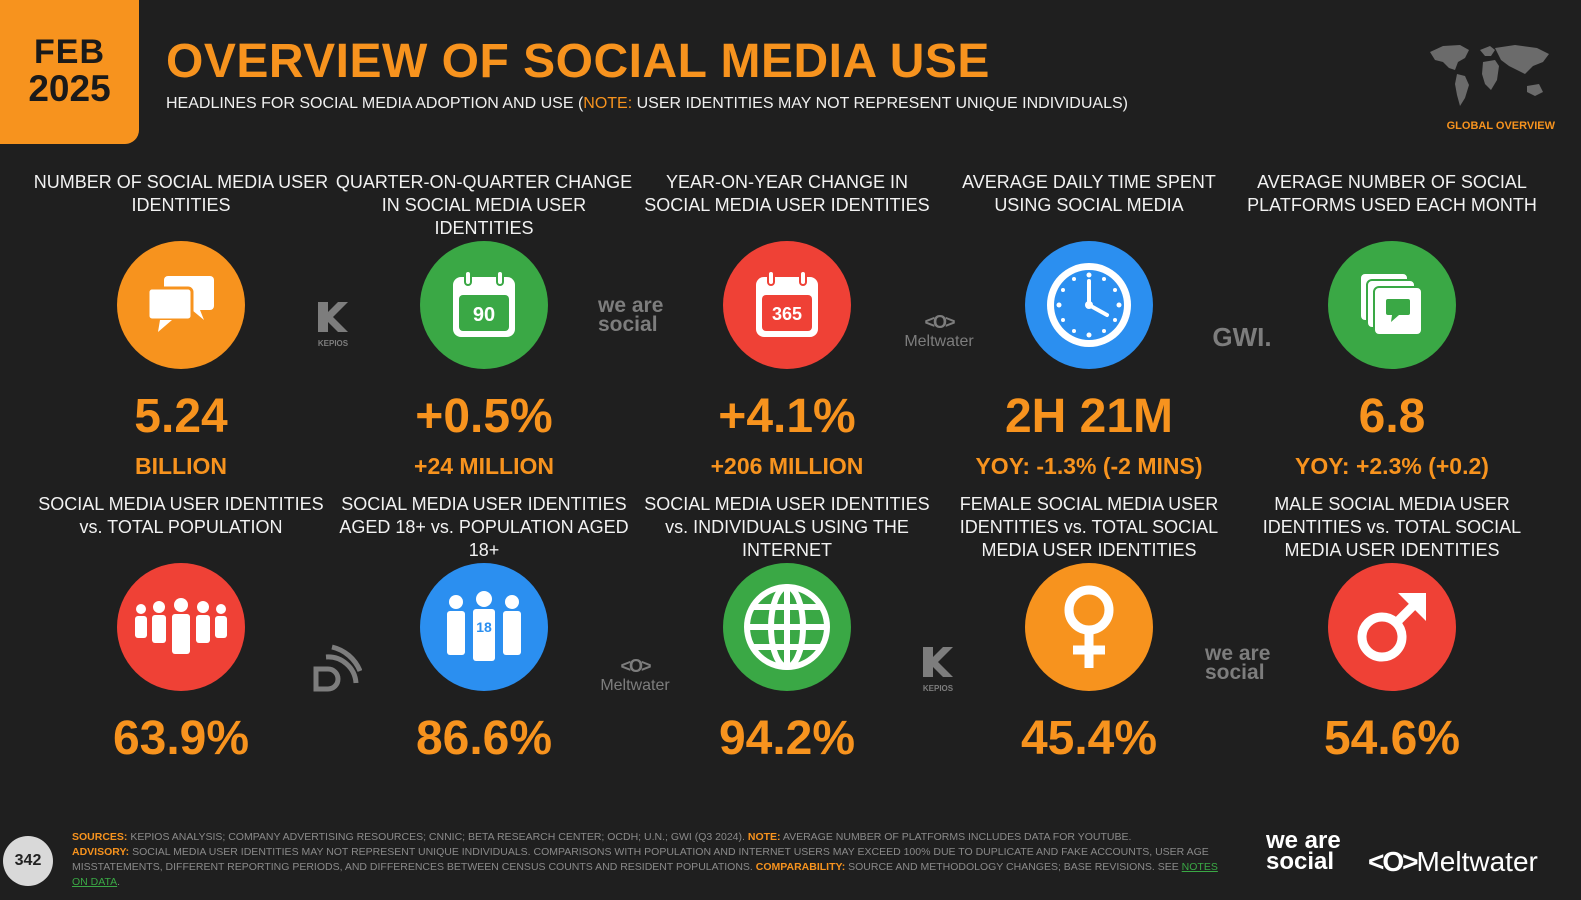 This screenshot has width=1581, height=900. I want to click on meltwater-brand: <O>Meltwater, so click(1453, 861).